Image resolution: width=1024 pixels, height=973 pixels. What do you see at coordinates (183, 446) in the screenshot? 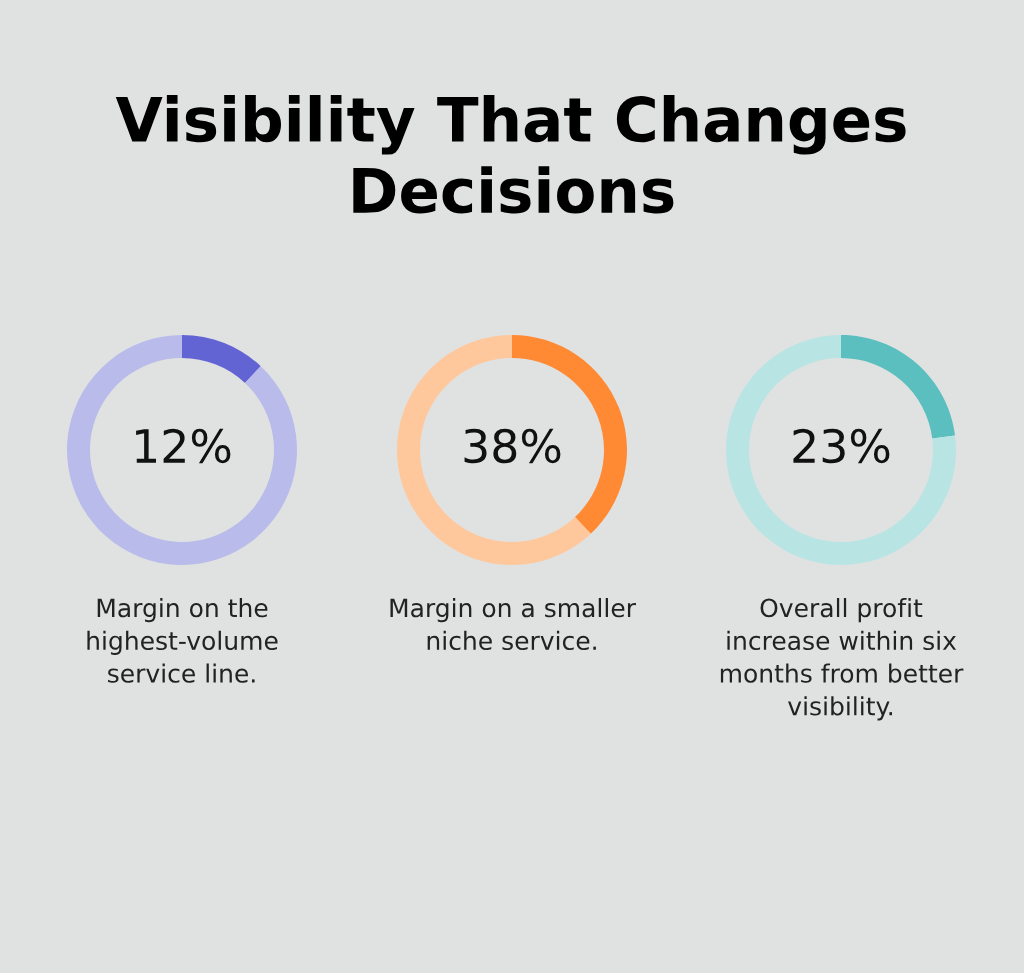
I see `data-label: 12%` at bounding box center [183, 446].